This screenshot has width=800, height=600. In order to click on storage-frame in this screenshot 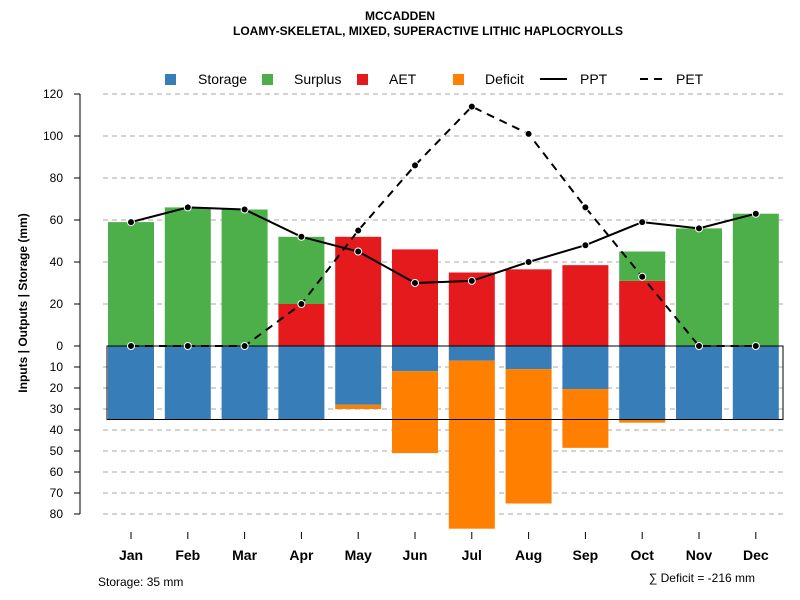, I will do `click(445, 382)`.